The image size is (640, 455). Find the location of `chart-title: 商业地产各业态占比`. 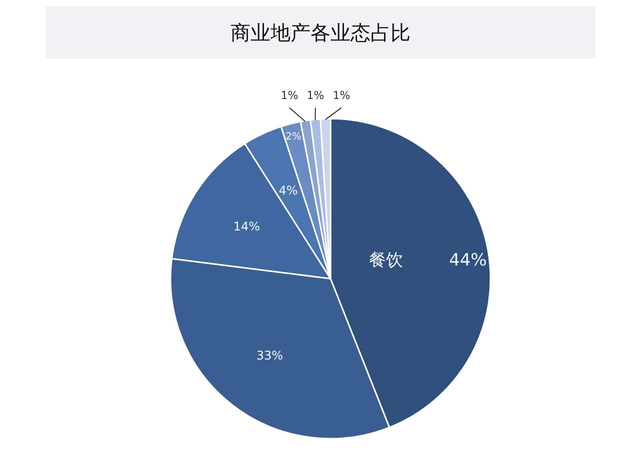

chart-title: 商业地产各业态占比 is located at coordinates (320, 32).